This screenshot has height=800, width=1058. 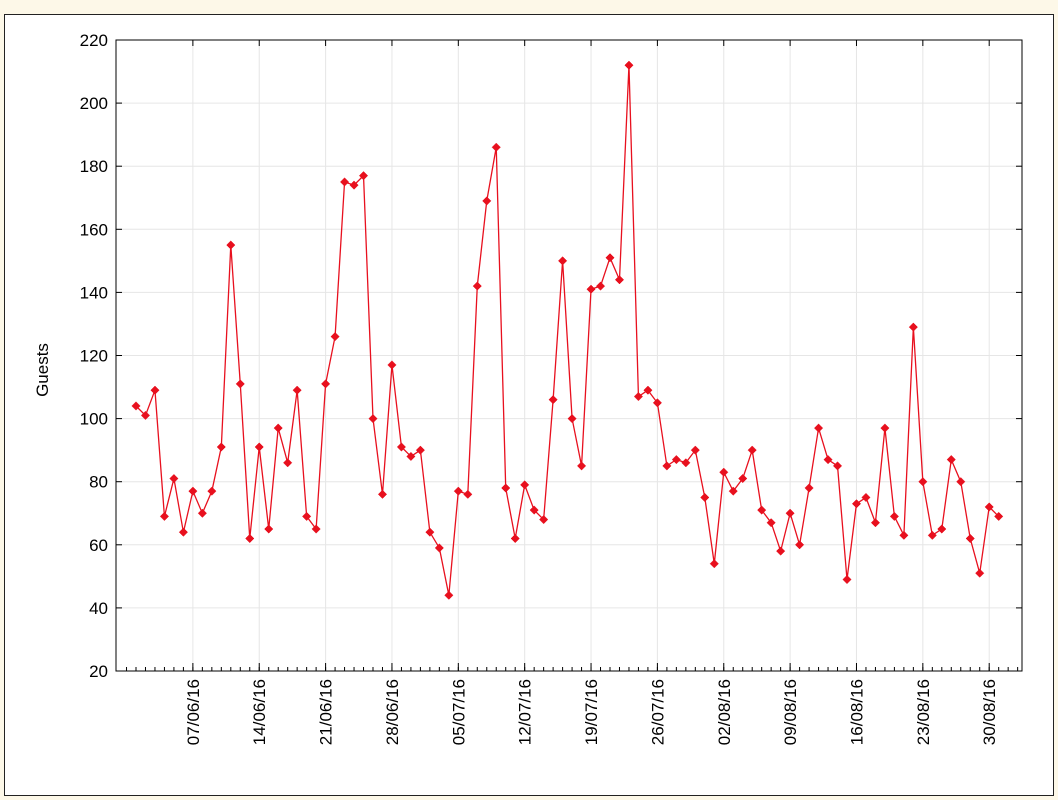 I want to click on y-axis-label: Guests, so click(x=42, y=370).